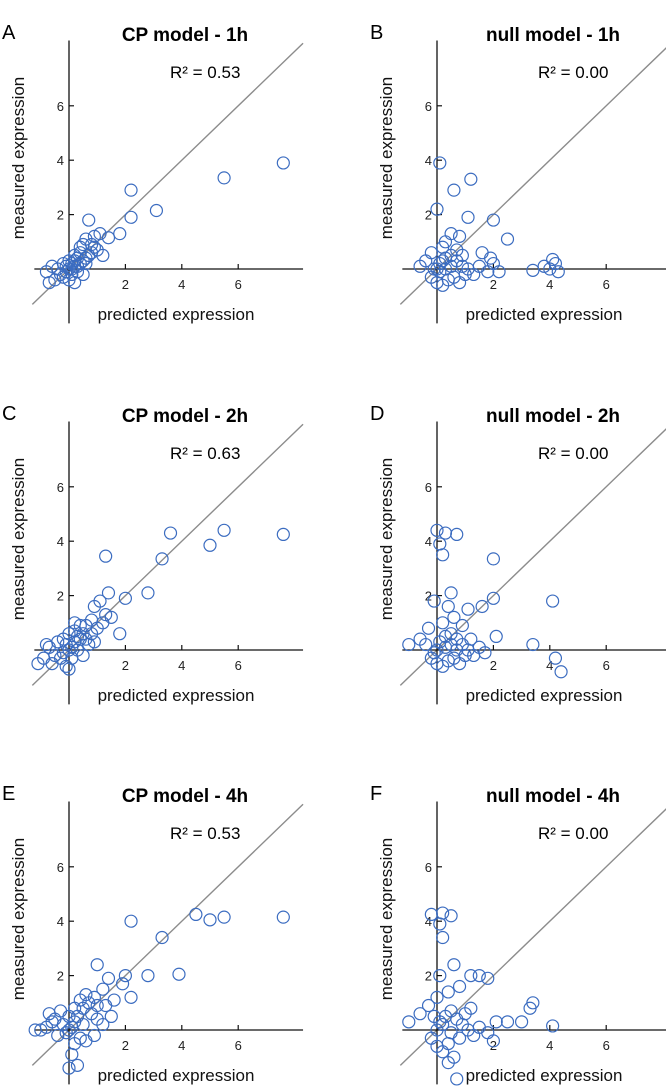  What do you see at coordinates (553, 35) in the screenshot?
I see `panel-title: null model - 1h` at bounding box center [553, 35].